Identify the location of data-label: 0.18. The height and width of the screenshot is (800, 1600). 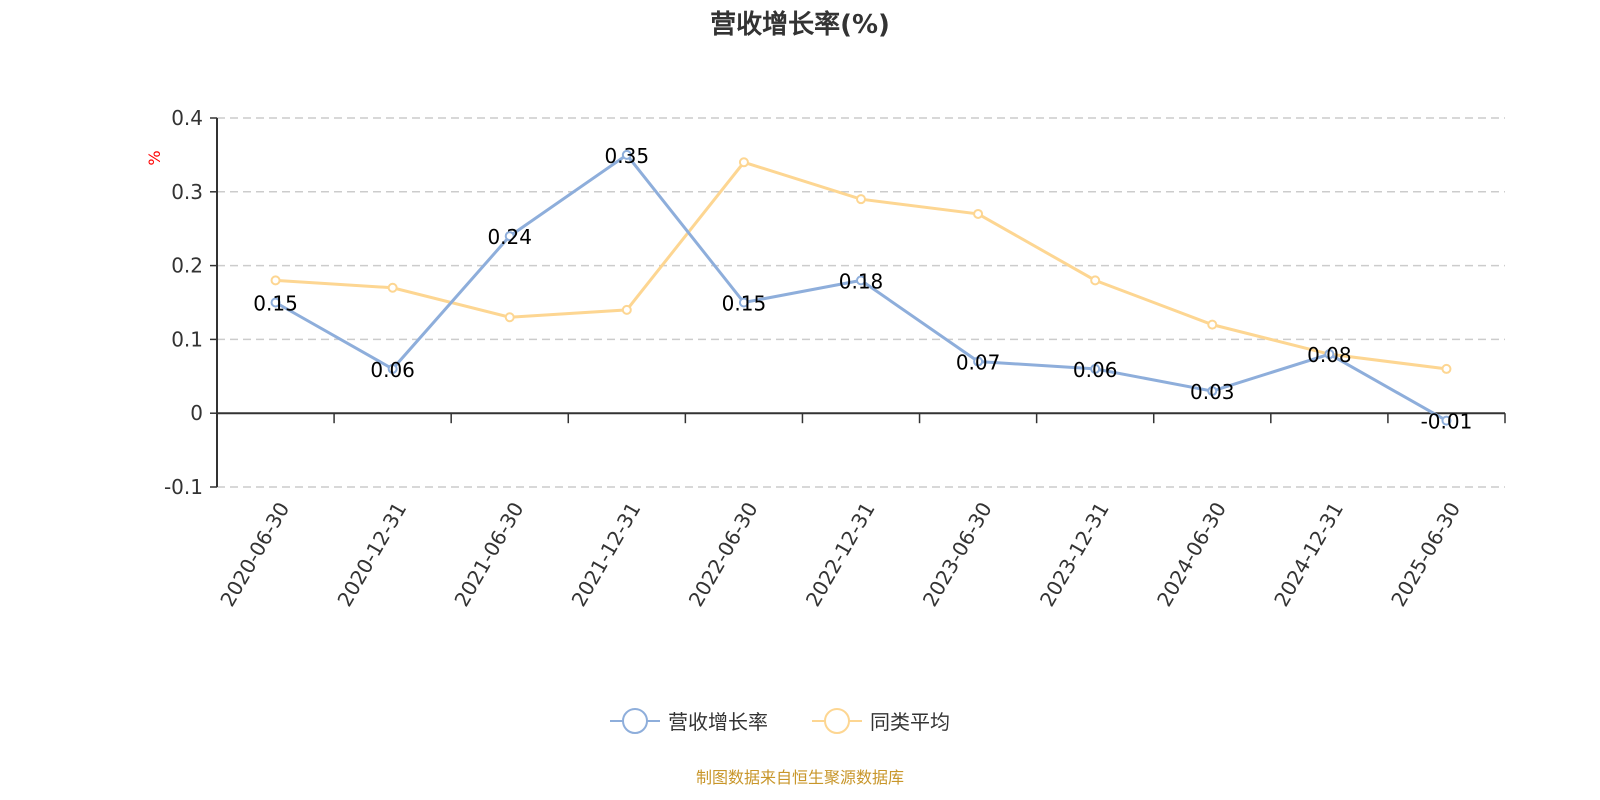
(861, 281).